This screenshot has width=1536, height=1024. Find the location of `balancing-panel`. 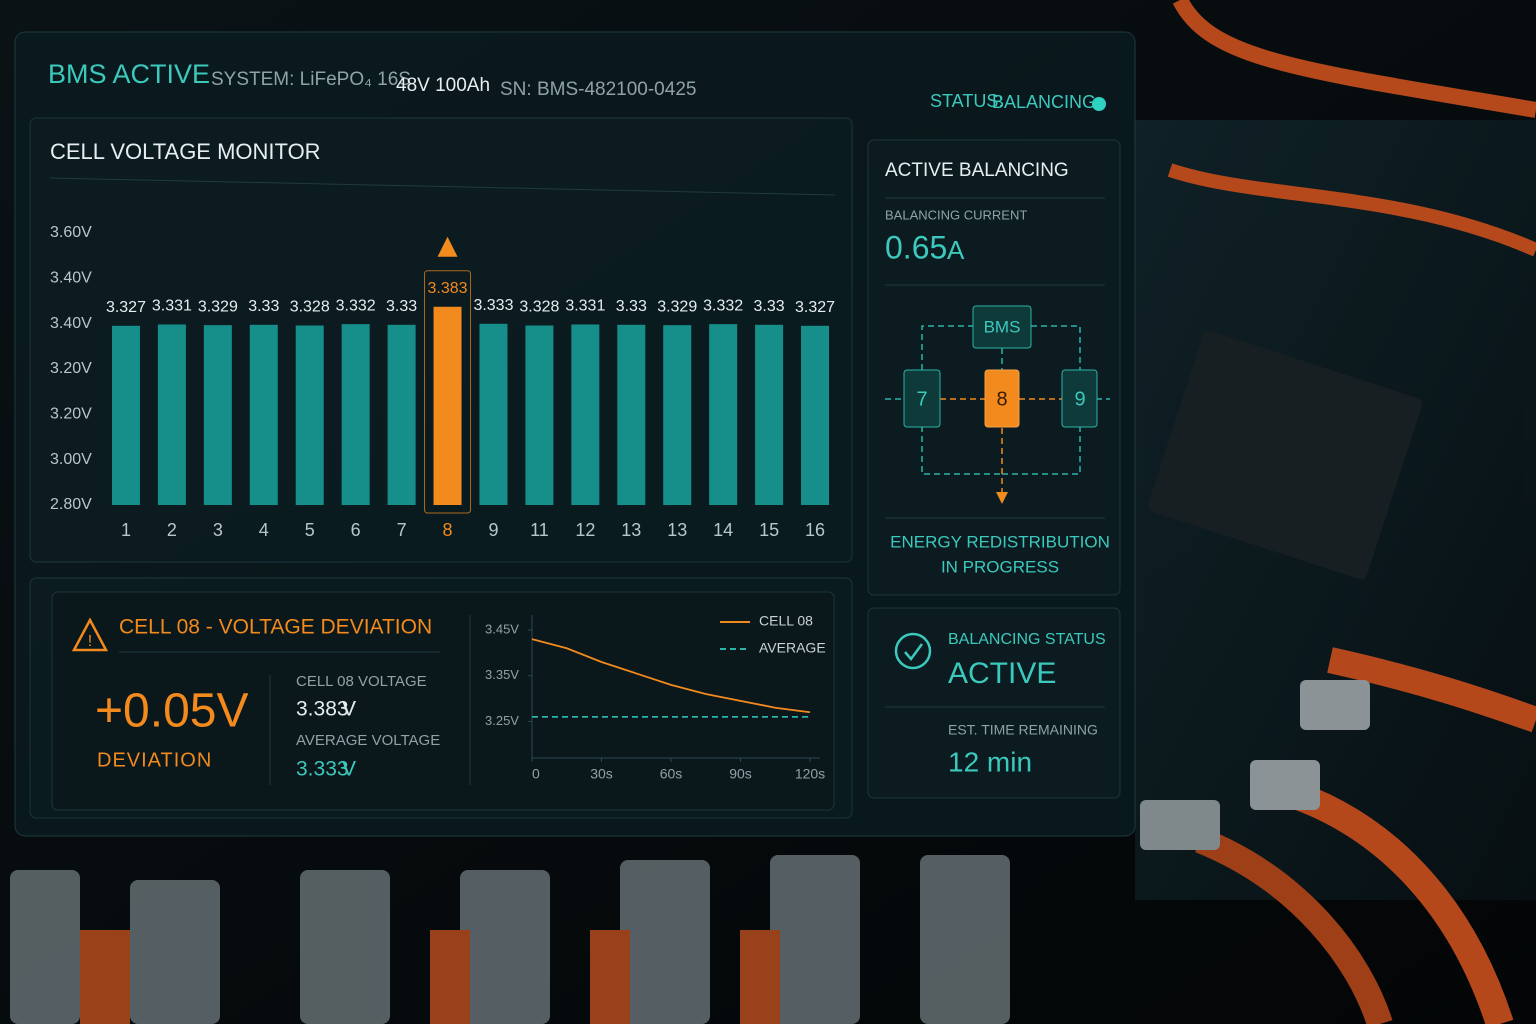

balancing-panel is located at coordinates (994, 367).